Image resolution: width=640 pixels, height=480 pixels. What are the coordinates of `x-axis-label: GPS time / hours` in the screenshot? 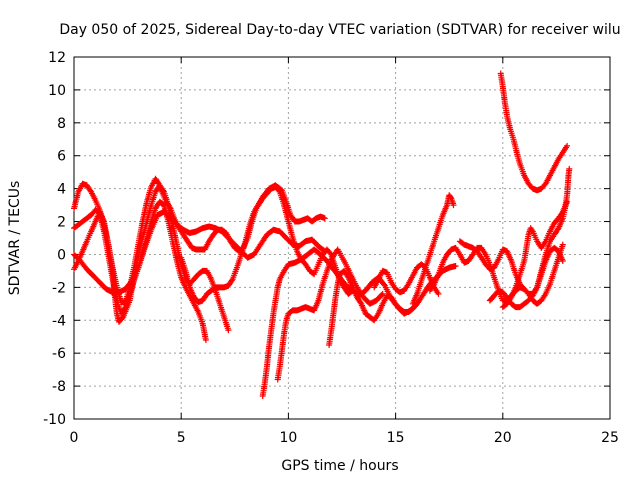 It's located at (339, 466).